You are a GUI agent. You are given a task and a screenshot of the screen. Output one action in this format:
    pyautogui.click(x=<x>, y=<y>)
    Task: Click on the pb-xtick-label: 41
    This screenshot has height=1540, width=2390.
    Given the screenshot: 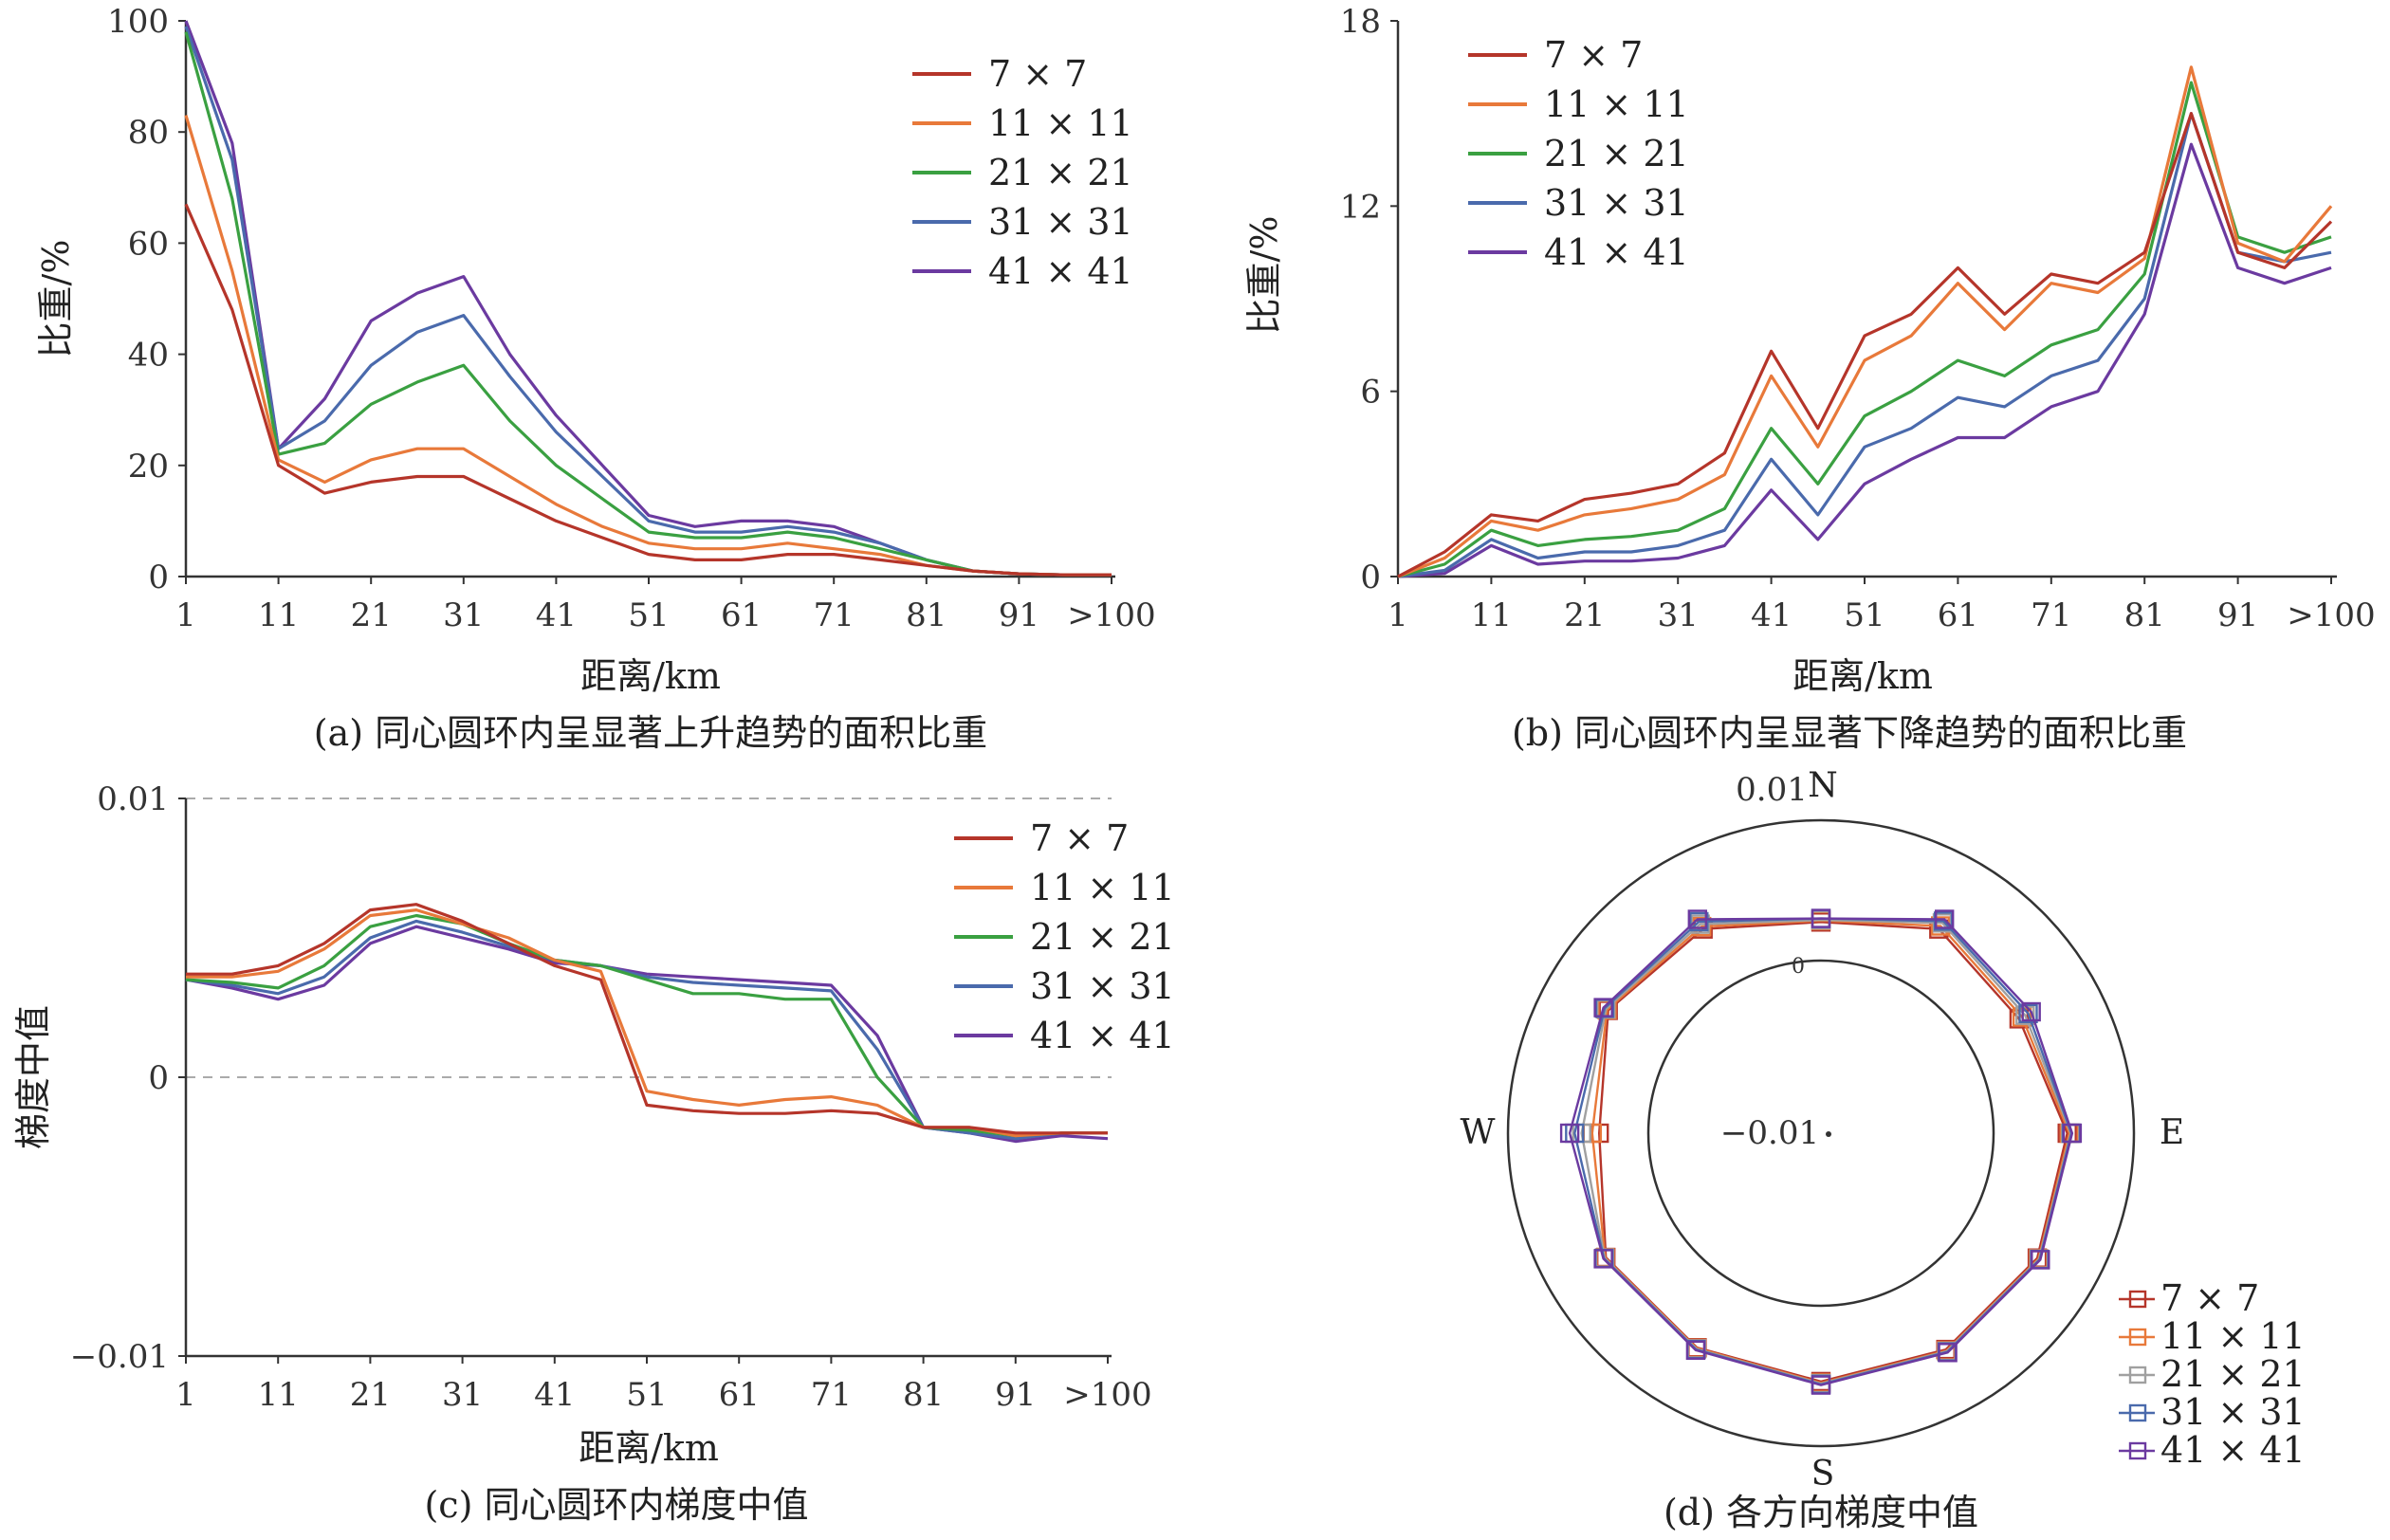 What is the action you would take?
    pyautogui.click(x=1772, y=615)
    